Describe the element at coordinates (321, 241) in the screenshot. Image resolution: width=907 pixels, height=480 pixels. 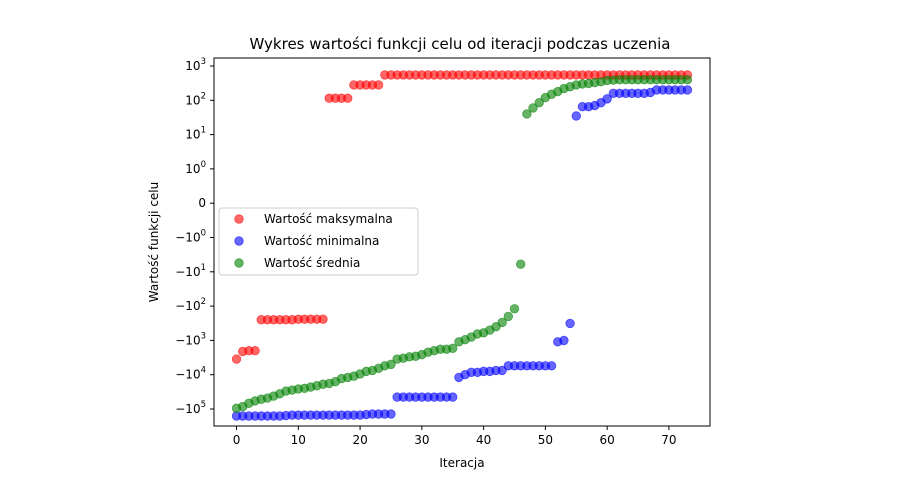
I see `legend-label: Wartość minimalna` at that location.